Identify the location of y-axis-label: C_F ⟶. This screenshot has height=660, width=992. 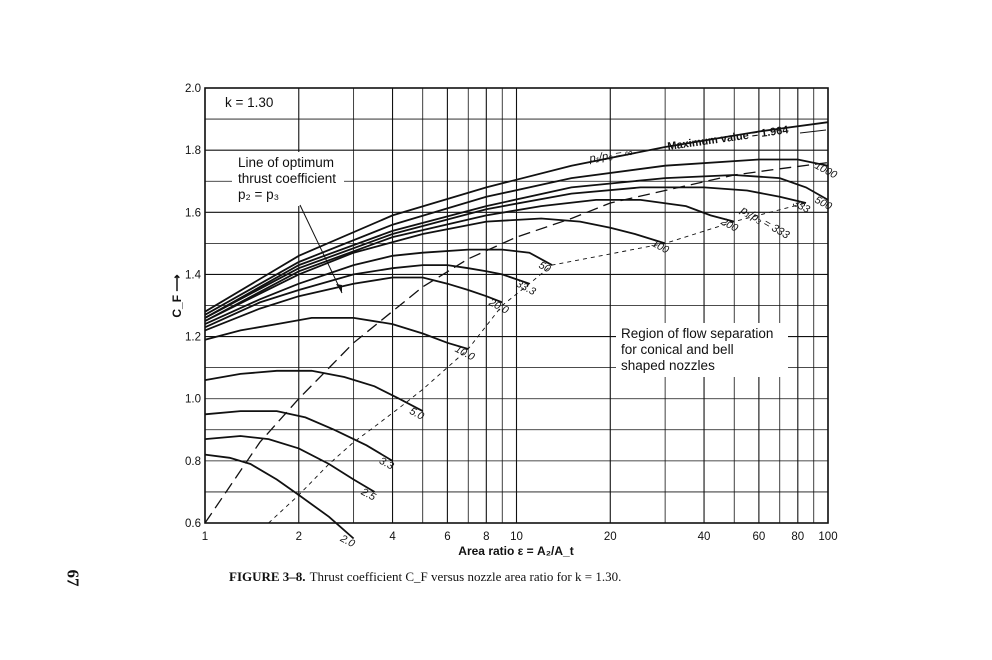
(177, 295).